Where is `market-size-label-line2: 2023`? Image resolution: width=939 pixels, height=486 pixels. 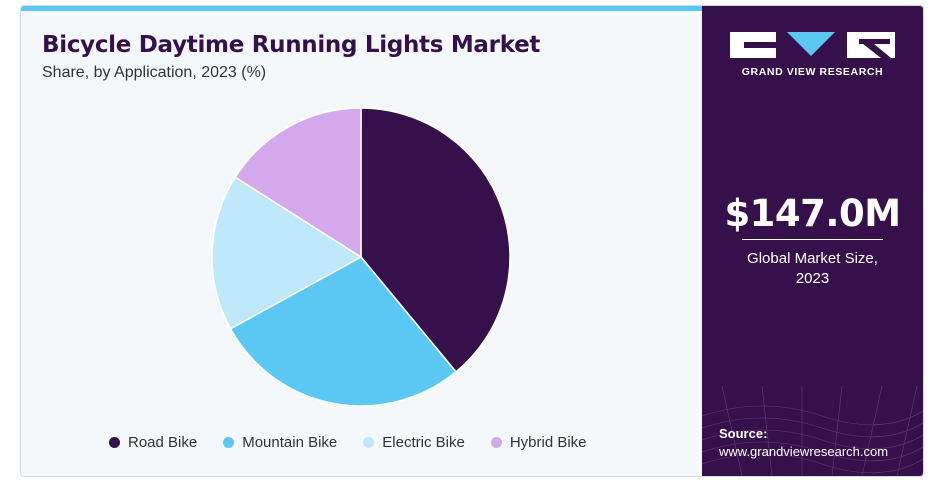
market-size-label-line2: 2023 is located at coordinates (812, 278).